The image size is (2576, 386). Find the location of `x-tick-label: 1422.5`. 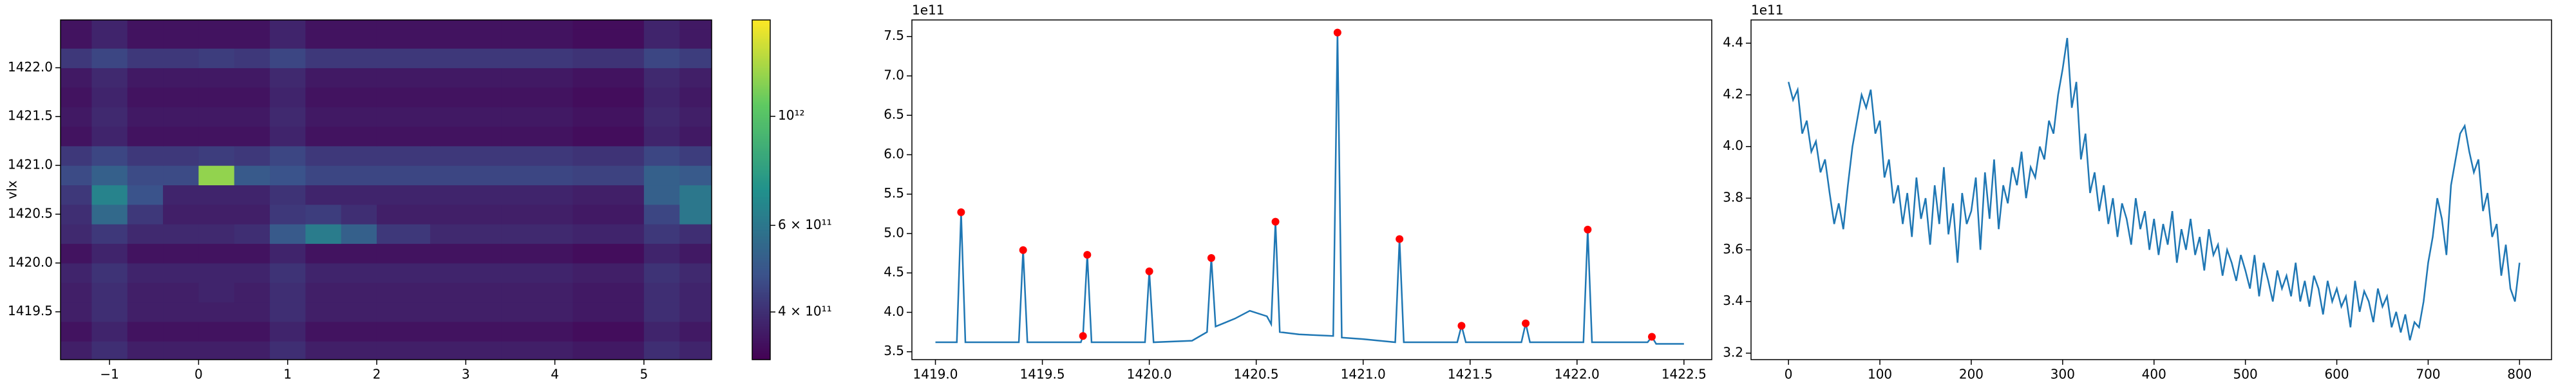

x-tick-label: 1422.5 is located at coordinates (1684, 374).